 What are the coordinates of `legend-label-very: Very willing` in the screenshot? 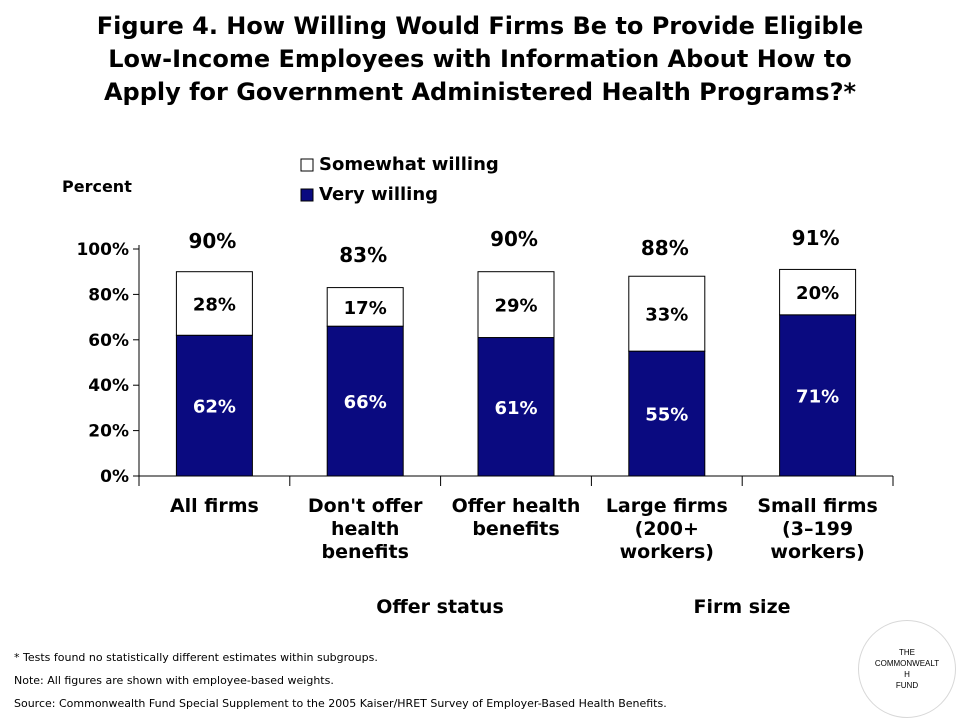 It's located at (378, 194).